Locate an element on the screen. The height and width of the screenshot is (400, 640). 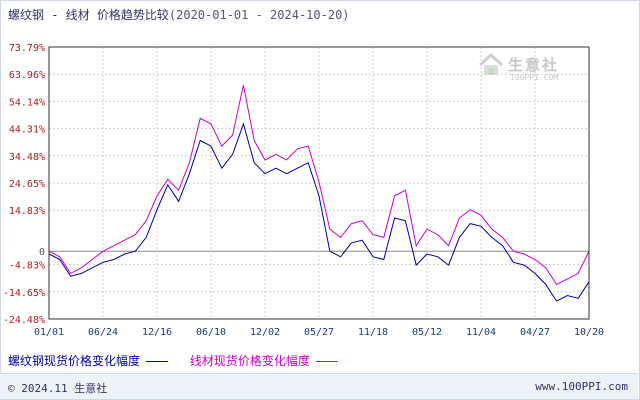
legend-series1-label: 螺纹钢现货价格变化幅度 is located at coordinates (74, 361).